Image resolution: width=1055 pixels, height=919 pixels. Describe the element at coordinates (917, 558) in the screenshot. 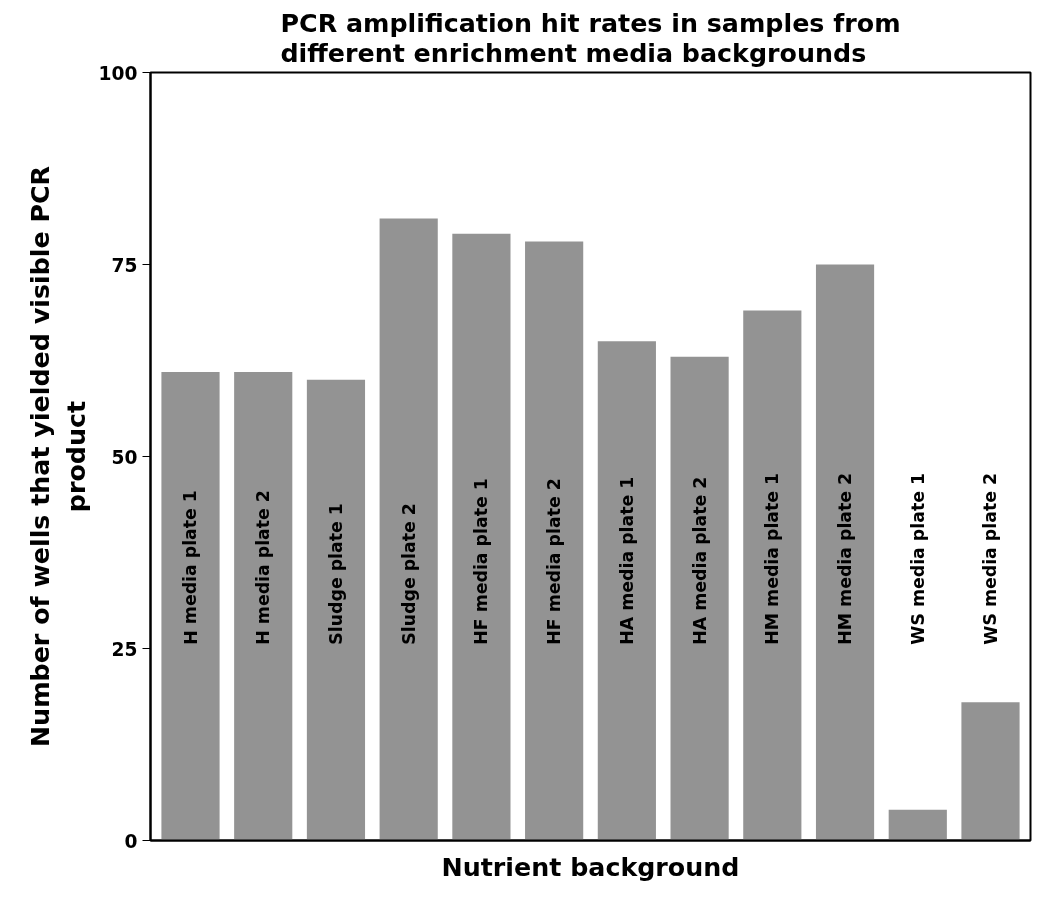

I see `x-tick-label: WS media plate 1` at that location.